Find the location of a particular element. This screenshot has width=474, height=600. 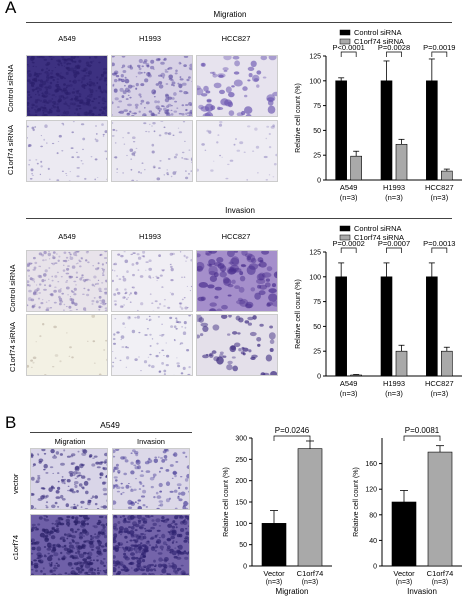

y-tick-label: 100 is located at coordinates (241, 524).